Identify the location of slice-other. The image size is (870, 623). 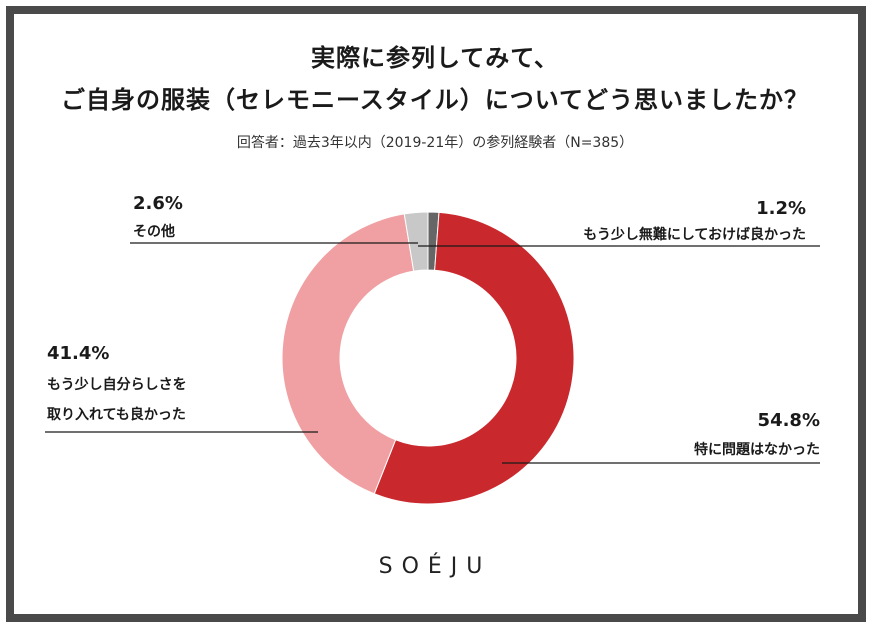
(416, 241).